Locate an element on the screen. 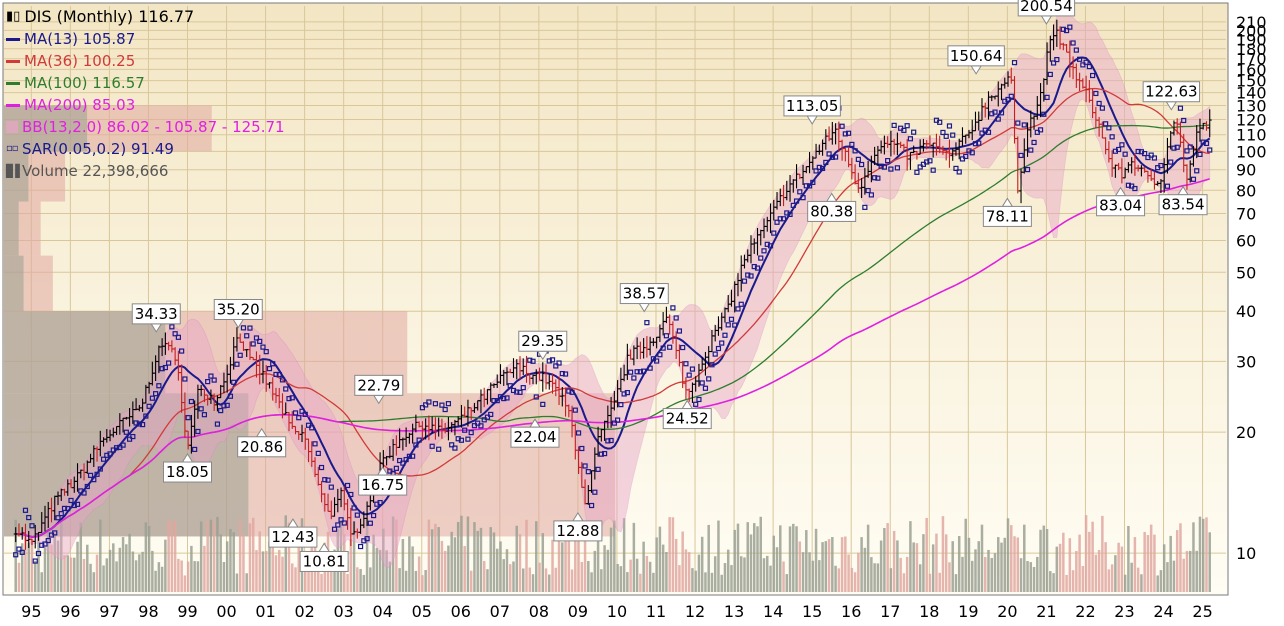 This screenshot has width=1284, height=626. annotation-122.63: 122.63 is located at coordinates (1171, 96).